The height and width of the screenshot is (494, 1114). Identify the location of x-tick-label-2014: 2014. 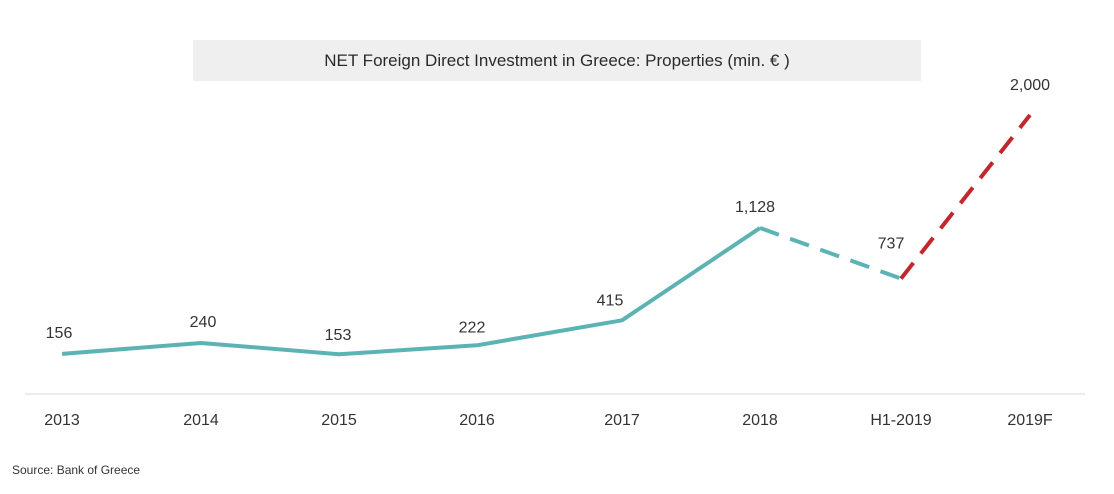
(201, 420).